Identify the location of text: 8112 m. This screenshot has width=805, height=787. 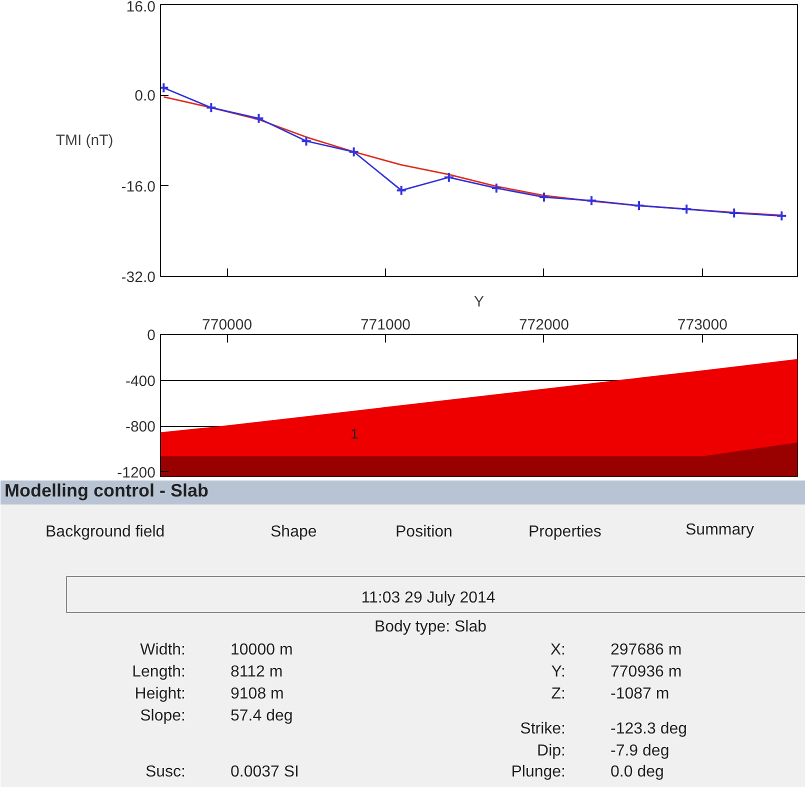
(256, 672).